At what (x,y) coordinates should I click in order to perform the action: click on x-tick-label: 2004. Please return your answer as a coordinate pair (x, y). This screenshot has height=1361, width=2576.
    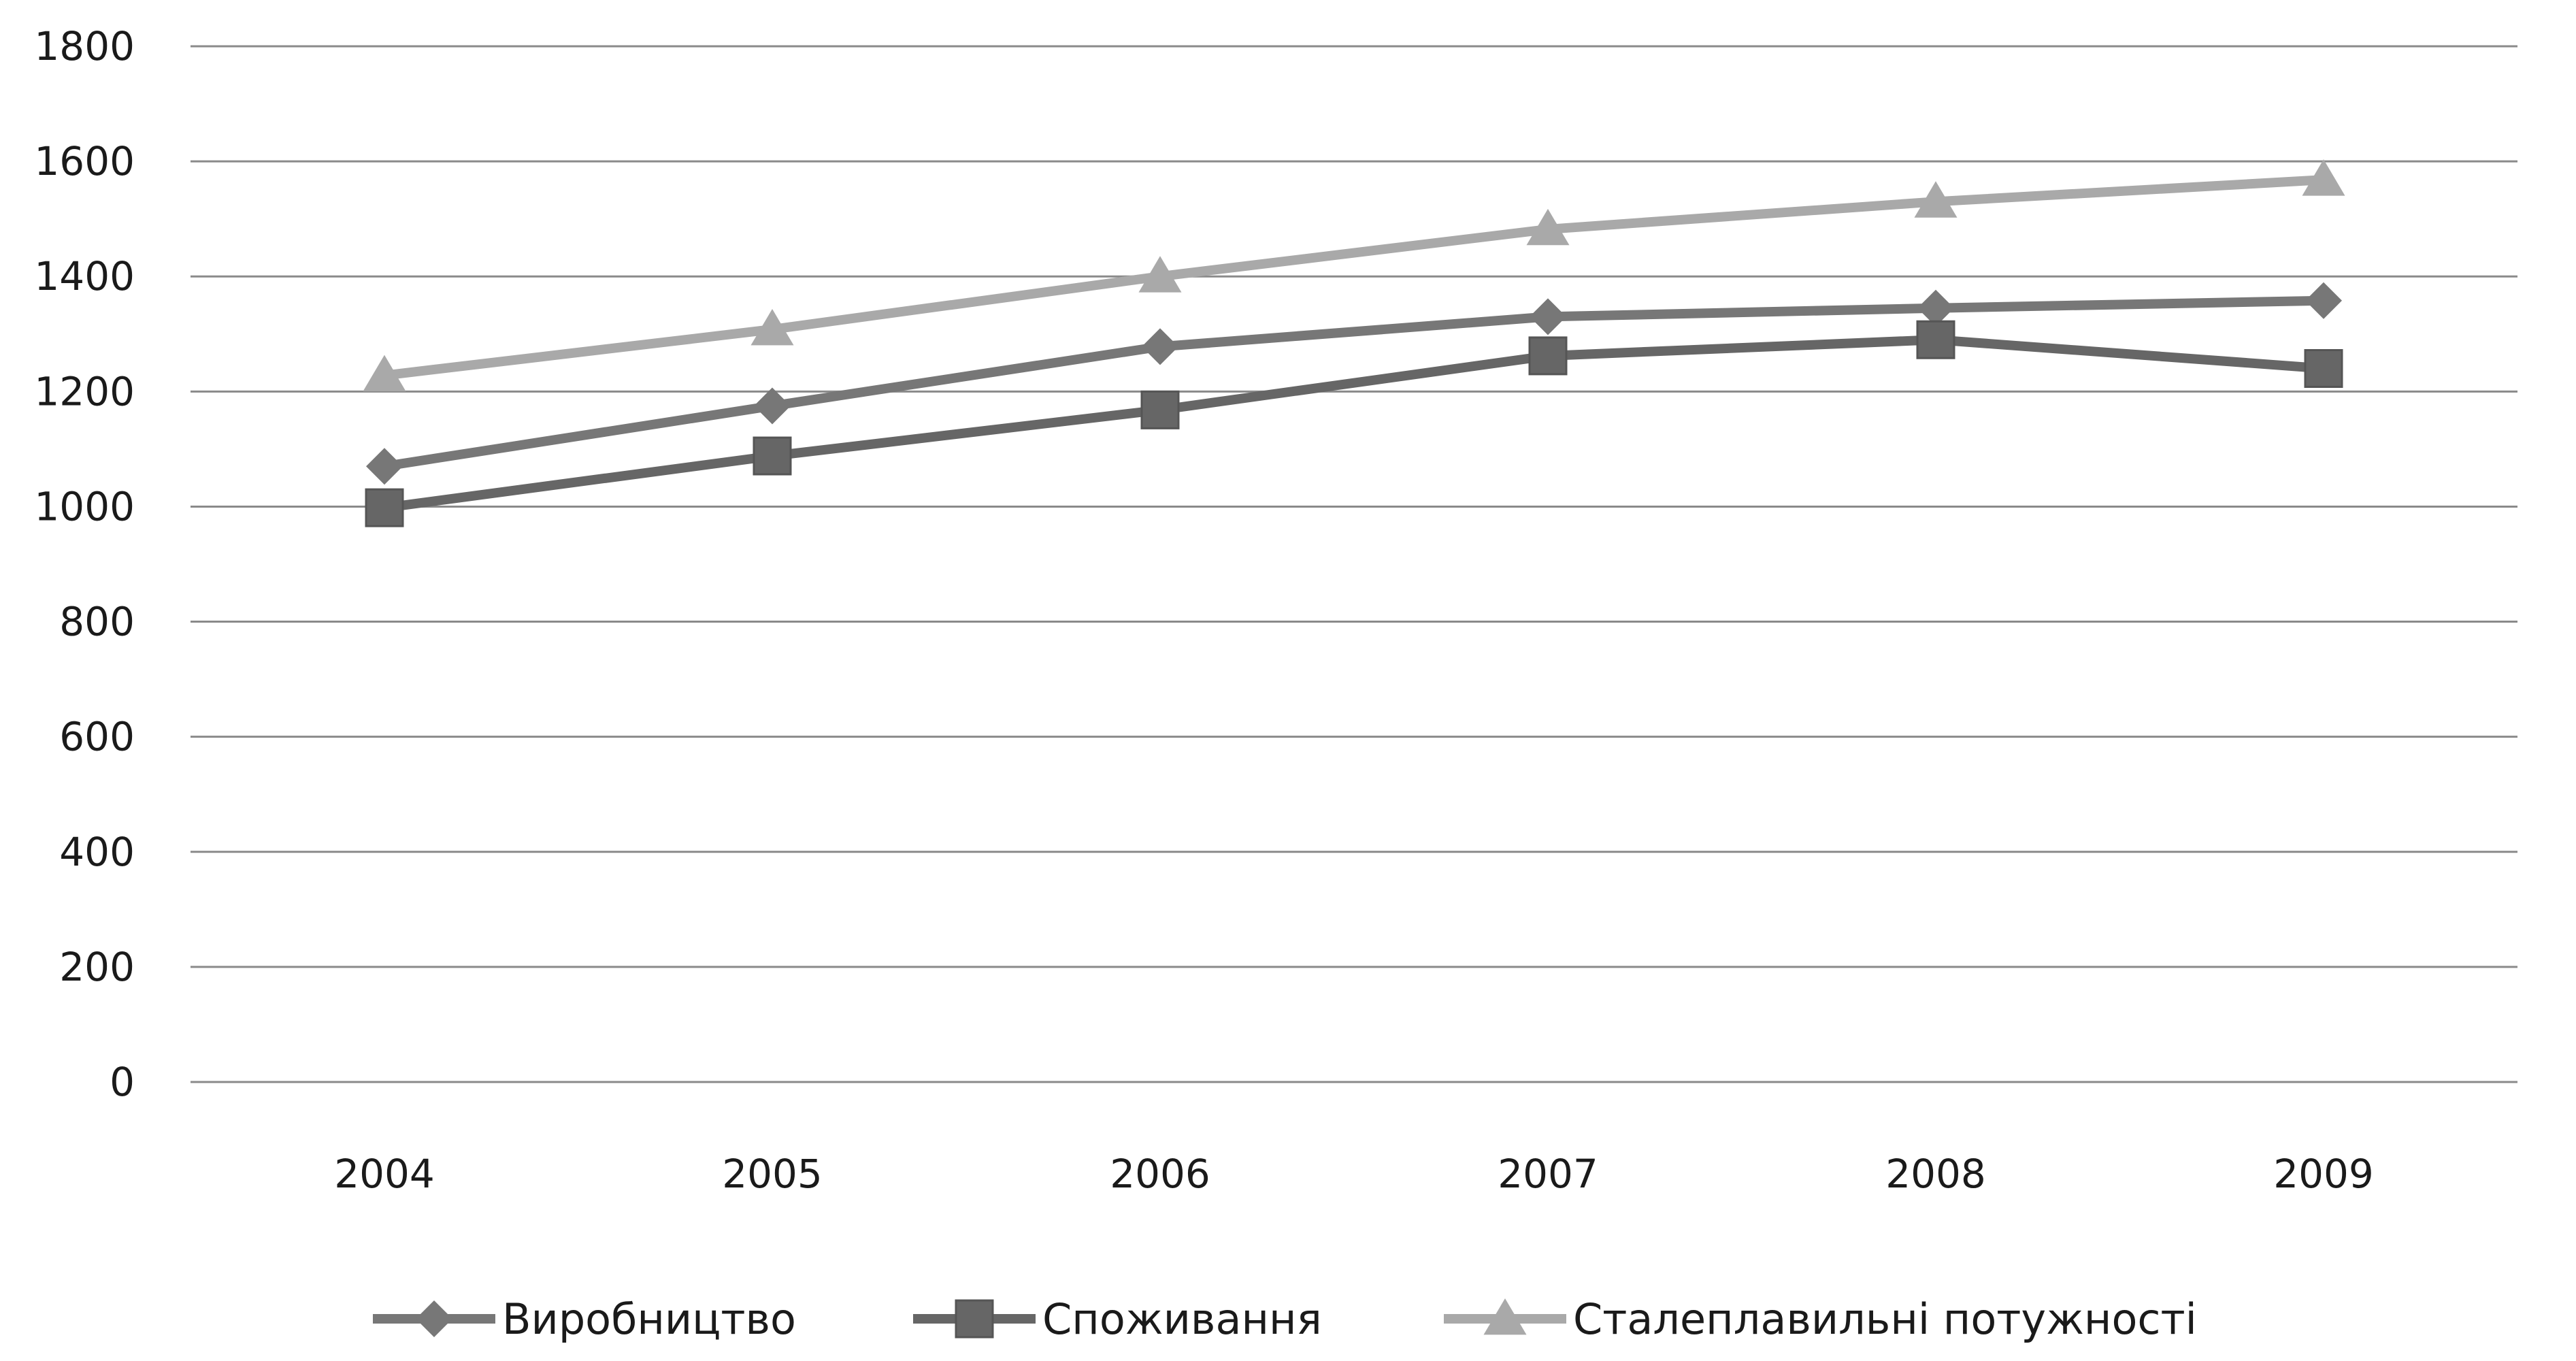
    Looking at the image, I should click on (384, 1174).